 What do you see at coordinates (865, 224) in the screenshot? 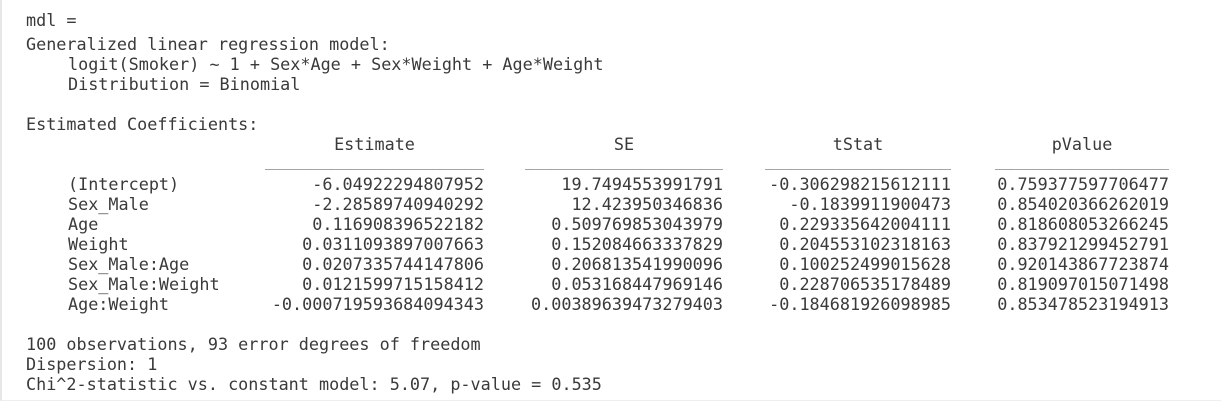
I see `cell-tstat: 0.229335642004111` at bounding box center [865, 224].